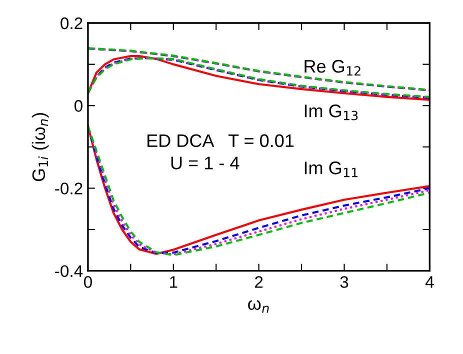 This screenshot has height=354, width=463. I want to click on annotation: U = 1 - 4, so click(205, 163).